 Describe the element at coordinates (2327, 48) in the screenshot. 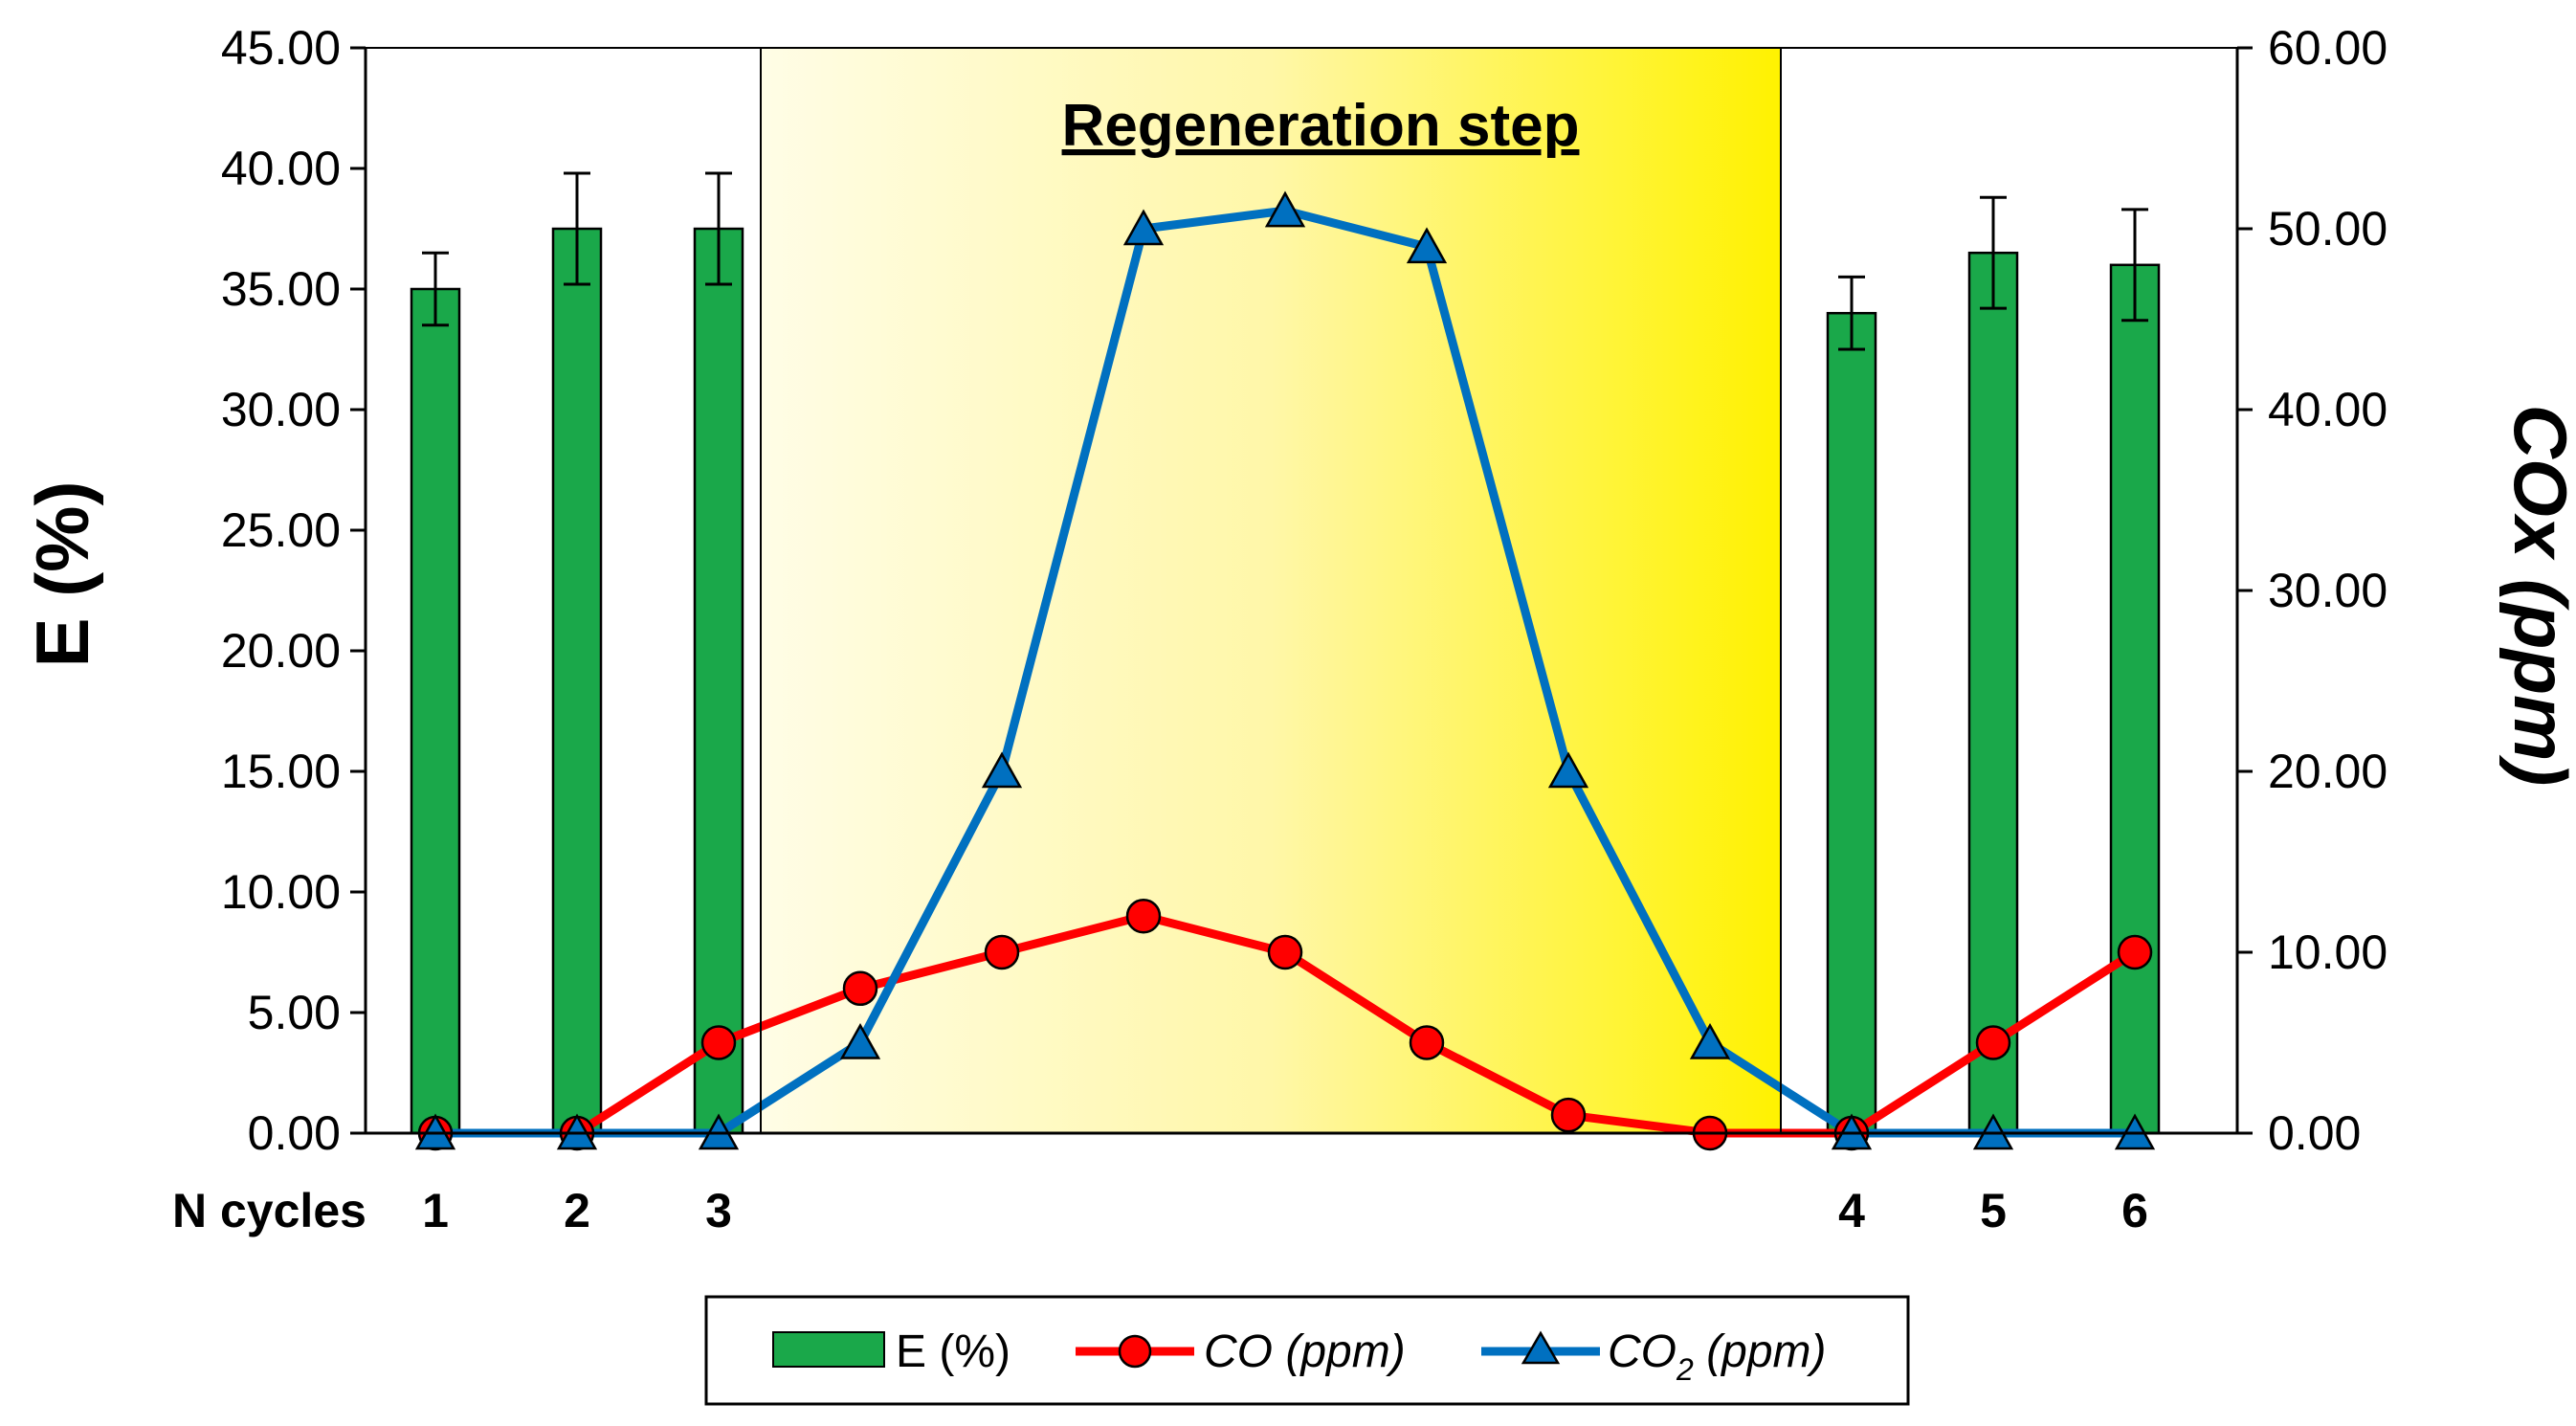

I see `y-right-tick-label: 60.00` at that location.